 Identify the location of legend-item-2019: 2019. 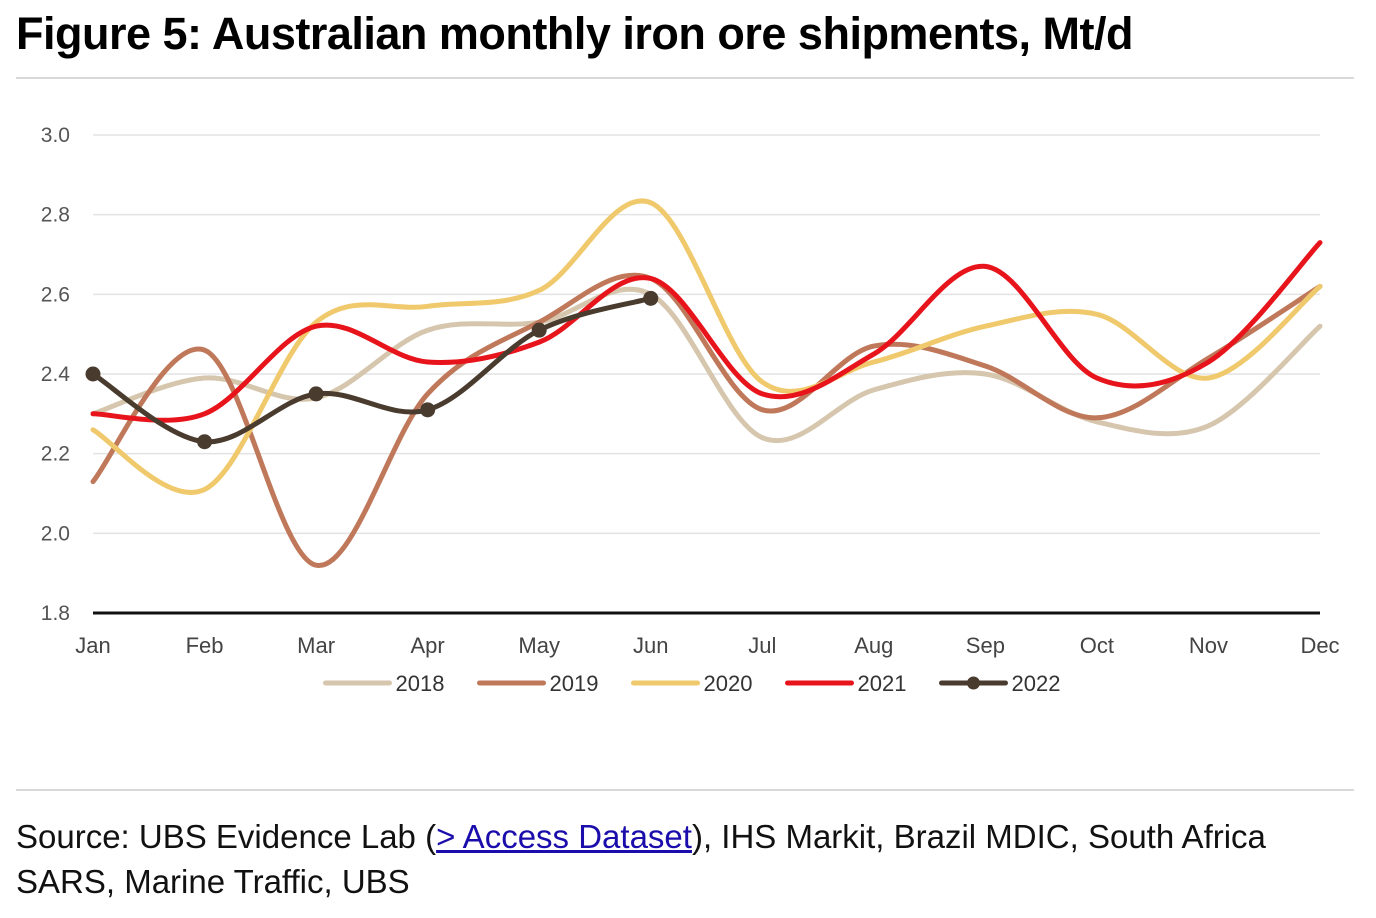
(538, 683).